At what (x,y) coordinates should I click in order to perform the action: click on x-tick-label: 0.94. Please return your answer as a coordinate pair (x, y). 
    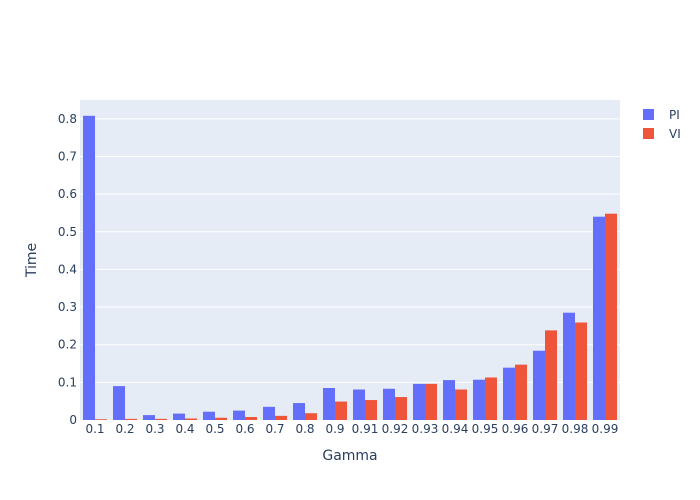
    Looking at the image, I should click on (455, 429).